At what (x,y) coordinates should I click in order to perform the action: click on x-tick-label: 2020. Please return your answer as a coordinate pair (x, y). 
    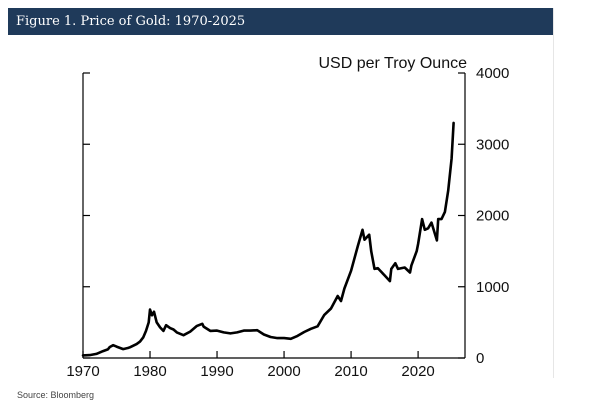
    Looking at the image, I should click on (417, 371).